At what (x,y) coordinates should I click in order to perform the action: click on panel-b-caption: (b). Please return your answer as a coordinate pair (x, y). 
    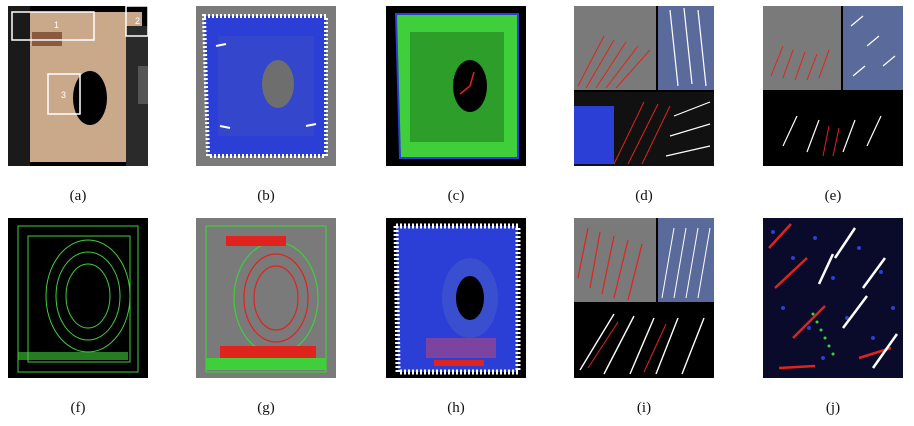
    Looking at the image, I should click on (266, 196).